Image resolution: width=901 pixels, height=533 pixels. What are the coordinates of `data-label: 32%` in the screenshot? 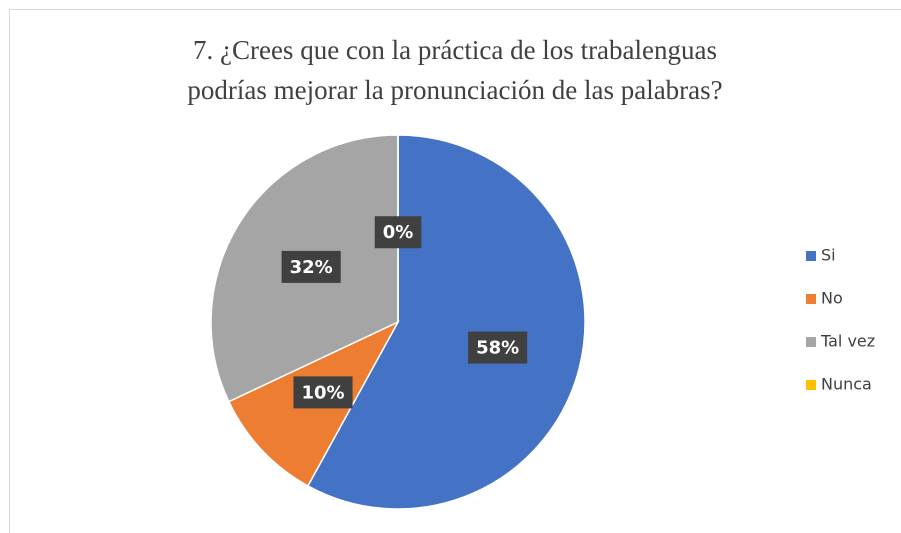 It's located at (311, 267).